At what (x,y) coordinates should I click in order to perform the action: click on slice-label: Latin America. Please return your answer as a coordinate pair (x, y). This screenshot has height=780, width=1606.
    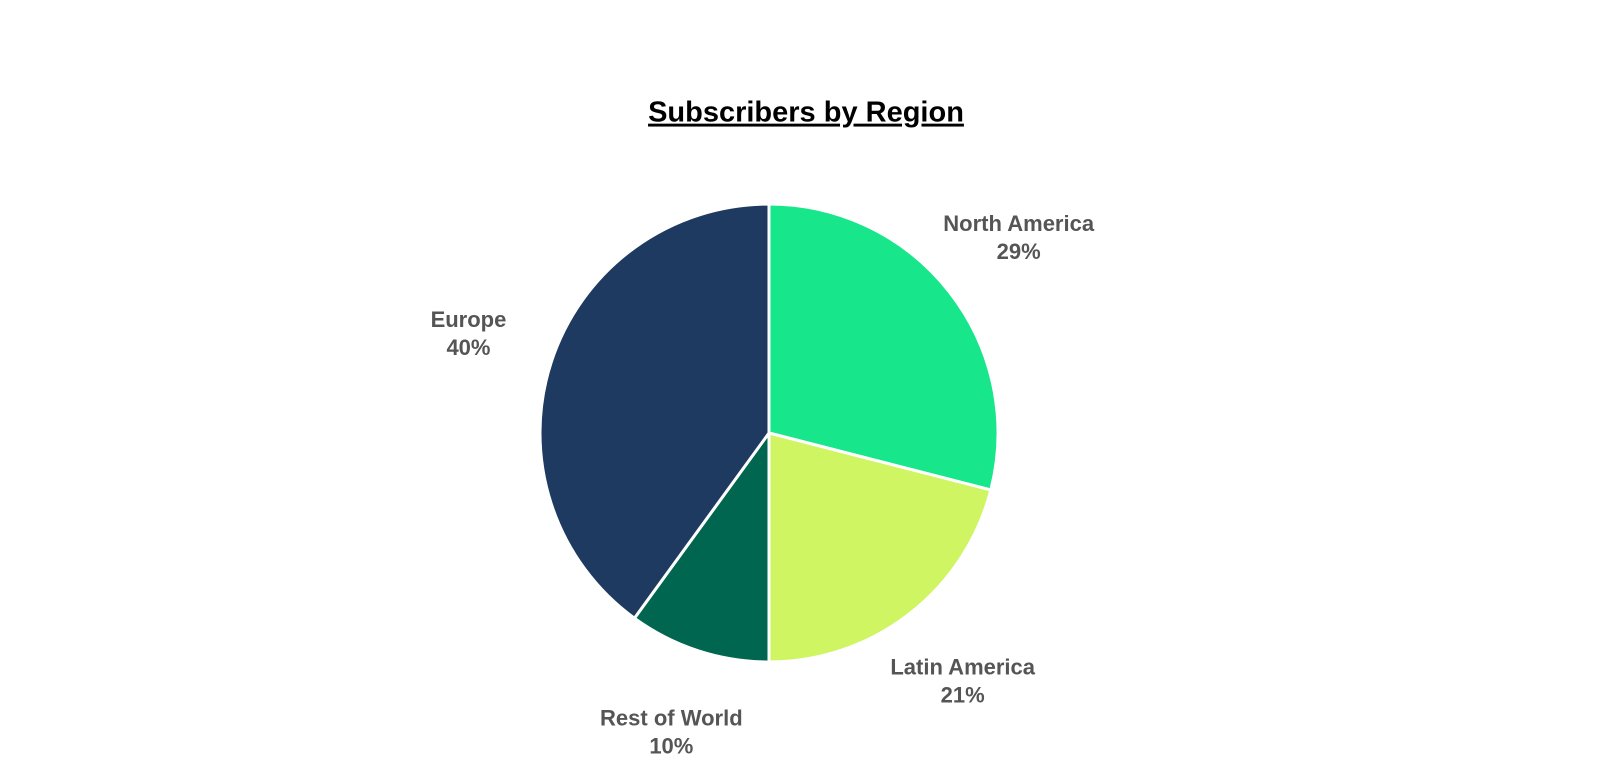
    Looking at the image, I should click on (962, 667).